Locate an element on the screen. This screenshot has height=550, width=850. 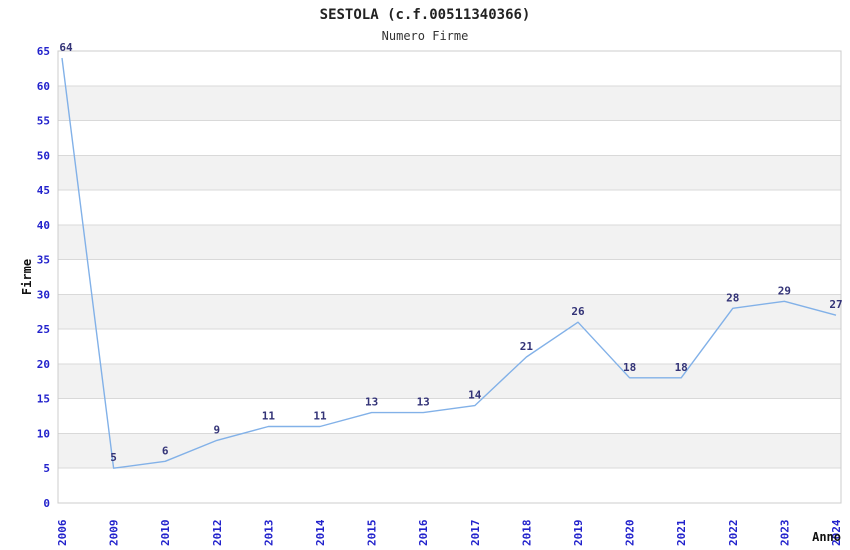
point-label: 64 is located at coordinates (66, 47).